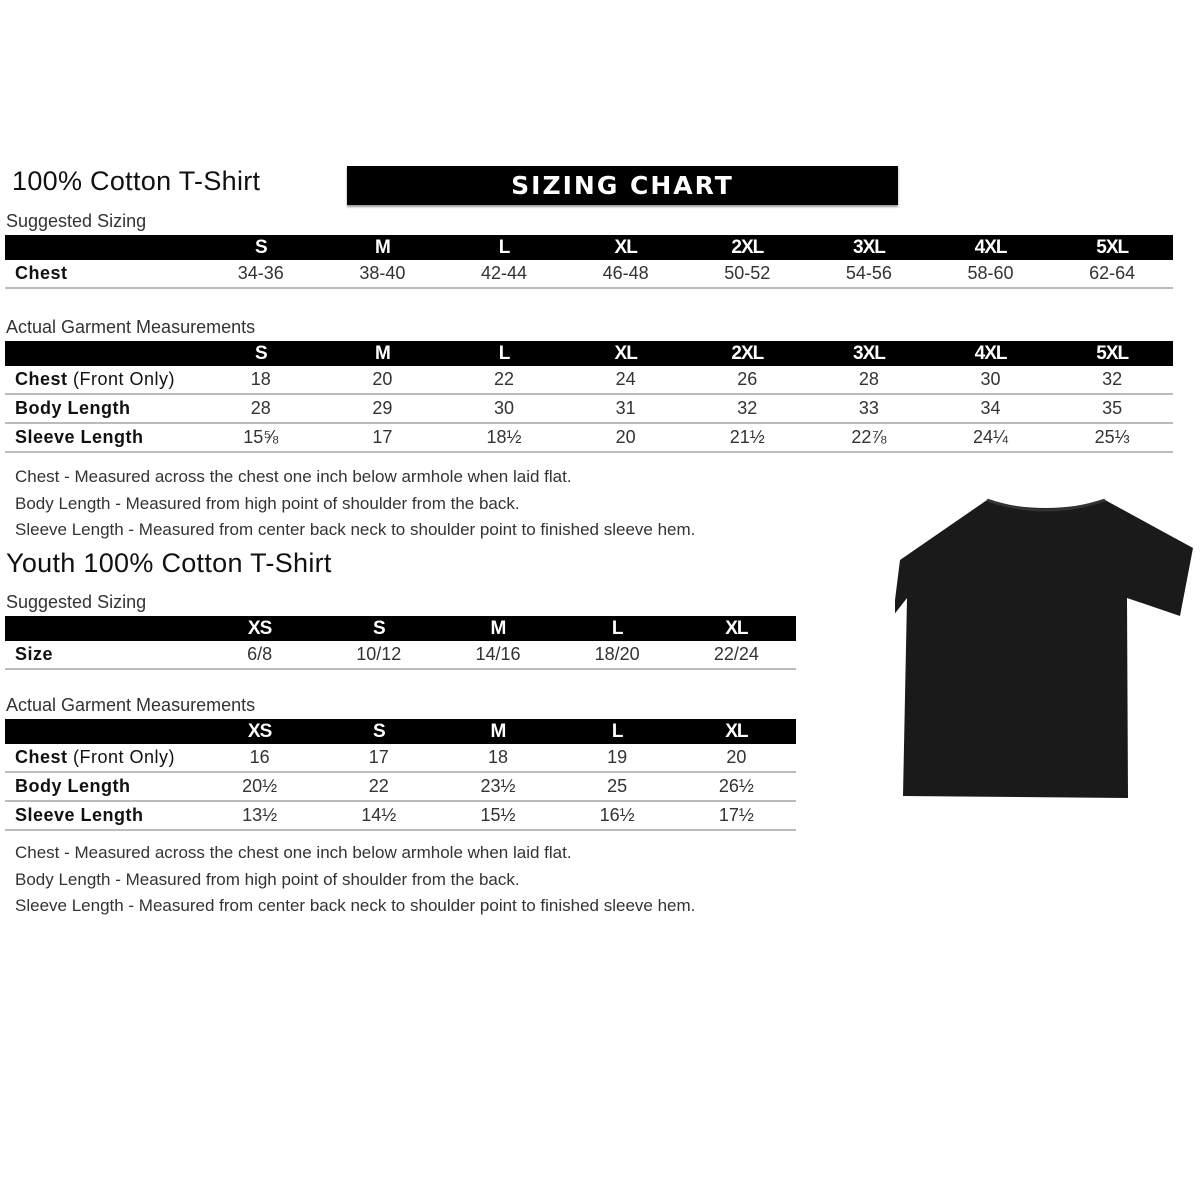  I want to click on adult-title: 100% Cotton T-Shirt, so click(136, 181).